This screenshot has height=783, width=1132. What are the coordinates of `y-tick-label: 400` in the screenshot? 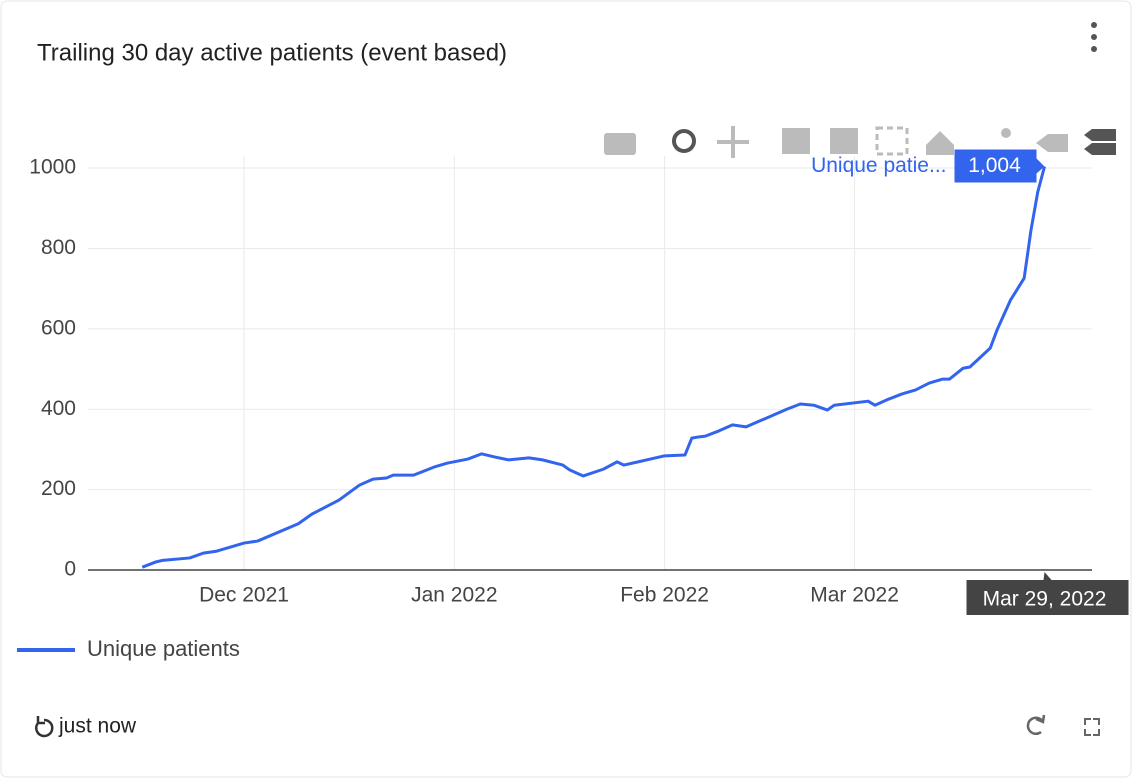 It's located at (58, 408).